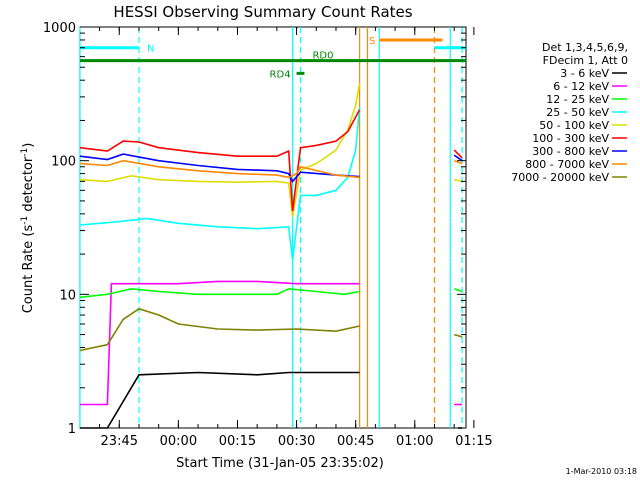 The image size is (640, 480). I want to click on y-tick-label-2: 100, so click(63, 162).